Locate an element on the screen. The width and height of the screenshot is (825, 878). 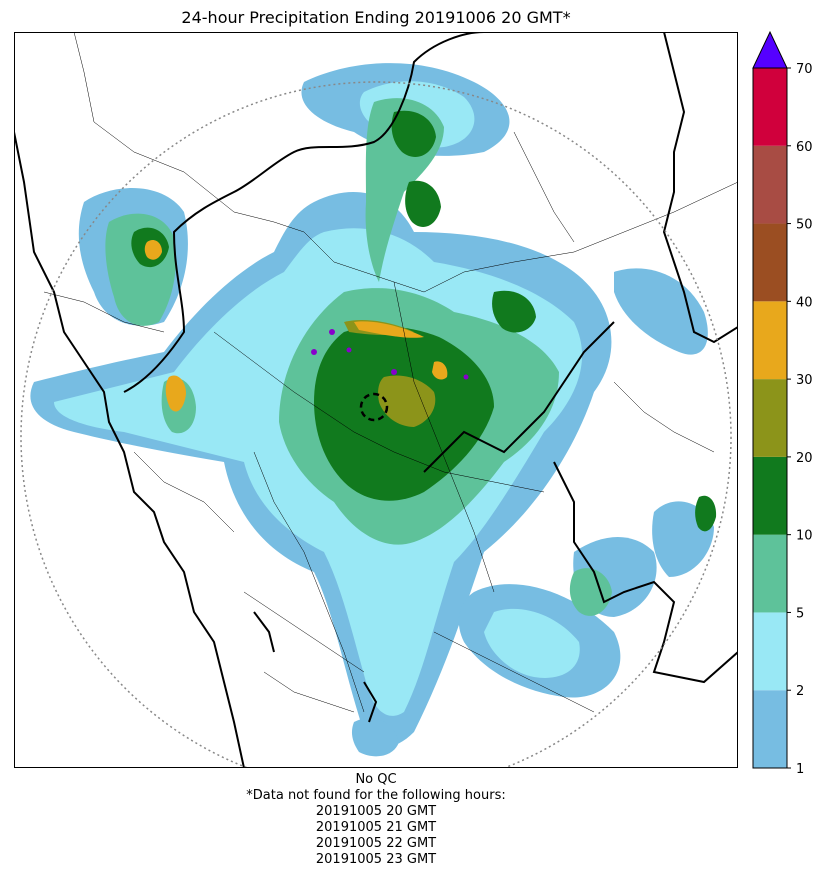
colorbar-tick-label: 5 is located at coordinates (800, 613).